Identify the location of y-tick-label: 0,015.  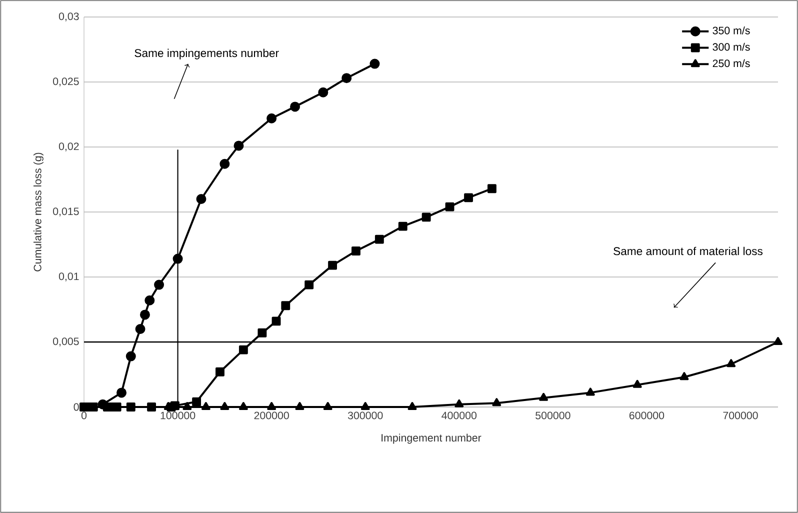
(66, 212).